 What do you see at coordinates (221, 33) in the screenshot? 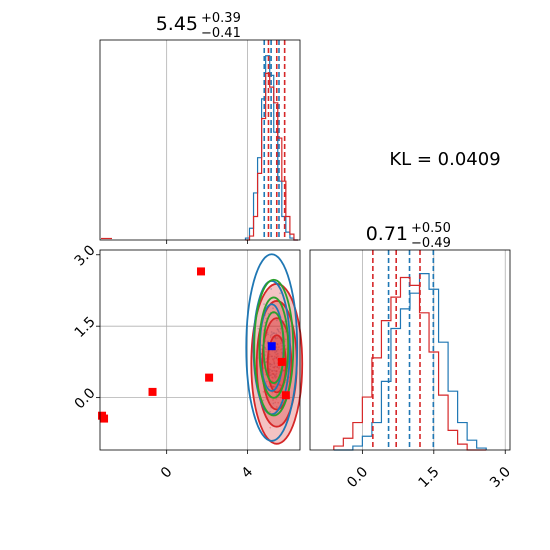
I see `param1-title-minus: −0.41` at bounding box center [221, 33].